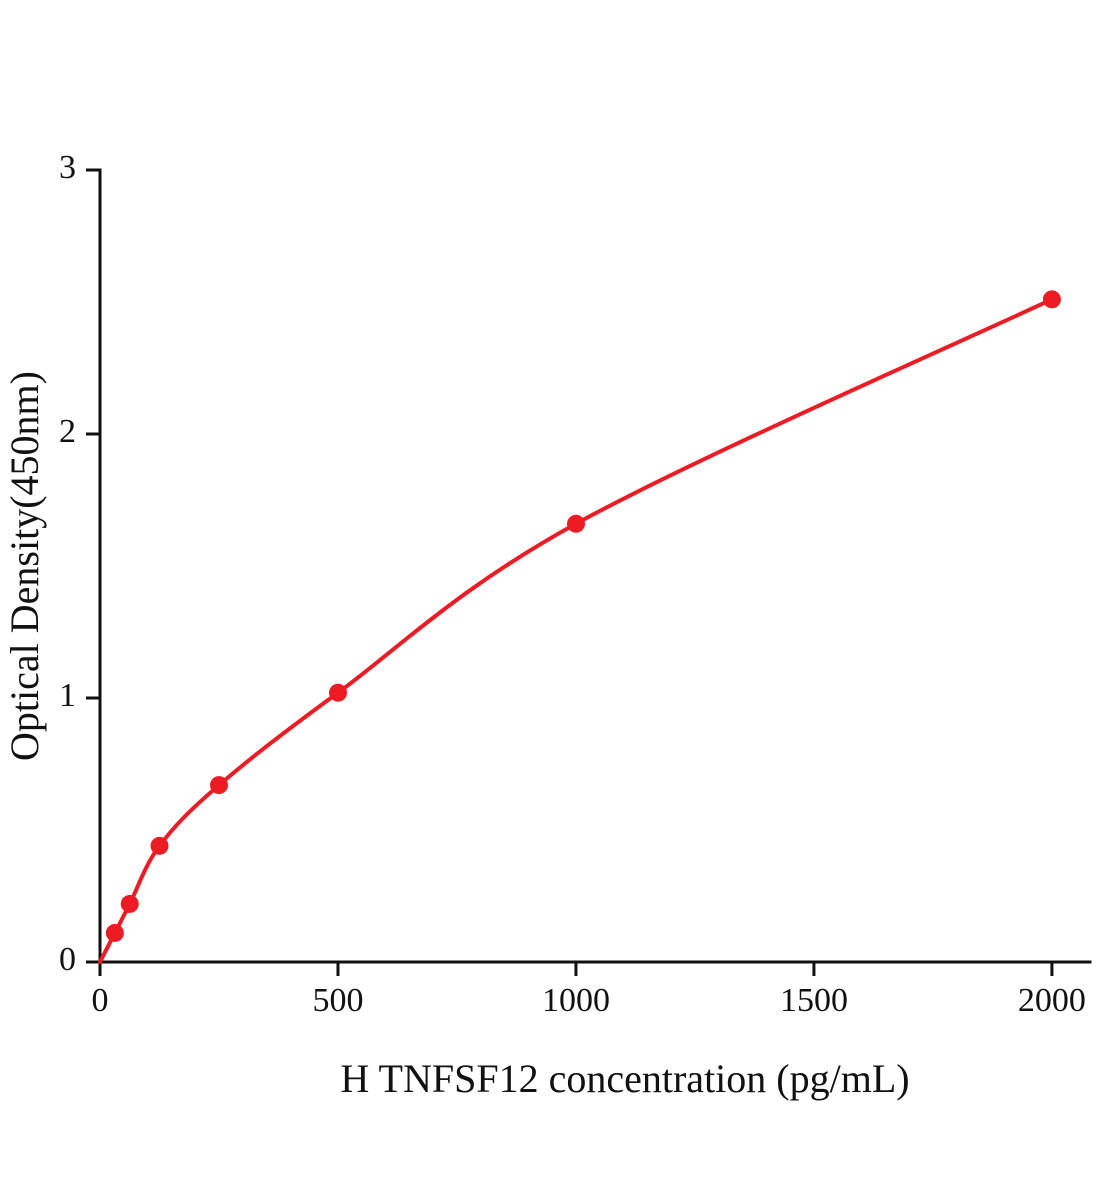 The width and height of the screenshot is (1104, 1200). Describe the element at coordinates (67, 695) in the screenshot. I see `y-tick-label: 1` at that location.